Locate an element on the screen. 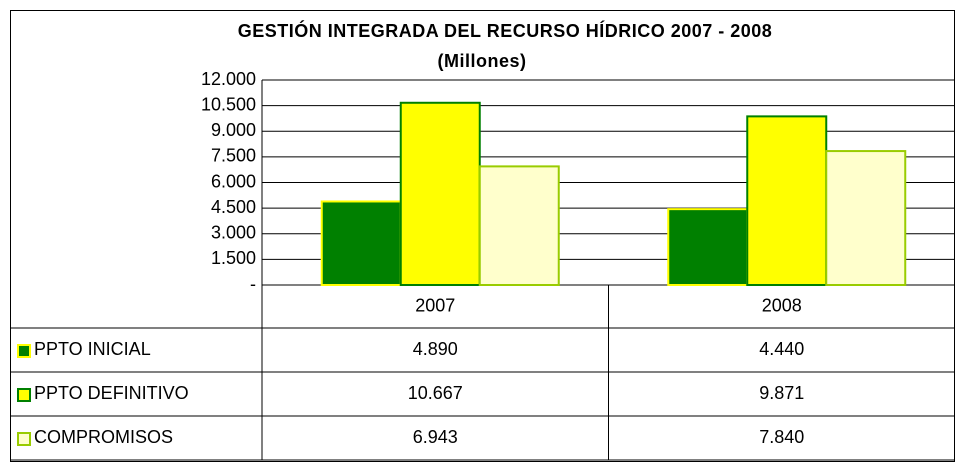 The height and width of the screenshot is (468, 964). table-value: 7.840 is located at coordinates (781, 437).